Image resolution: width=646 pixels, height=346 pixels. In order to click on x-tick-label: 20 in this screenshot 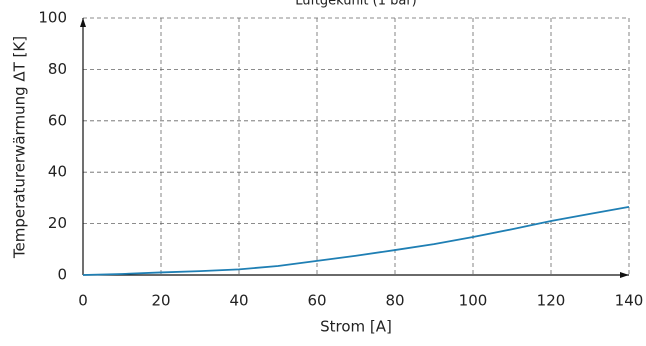, I will do `click(160, 301)`.